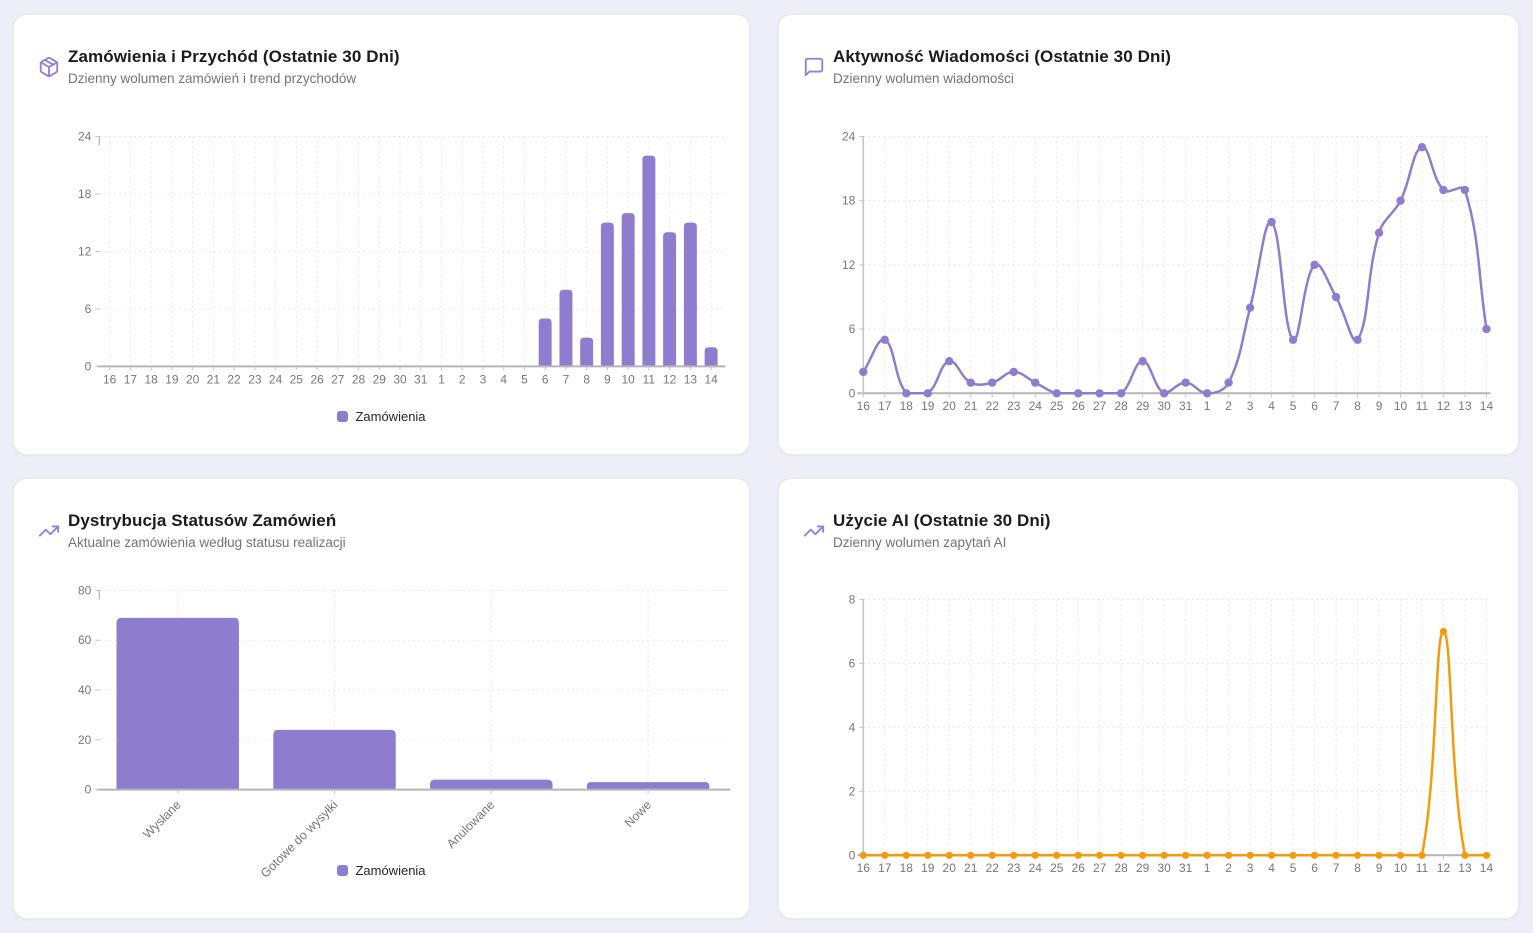 The width and height of the screenshot is (1533, 933). I want to click on svg-text: Anulowane, so click(470, 824).